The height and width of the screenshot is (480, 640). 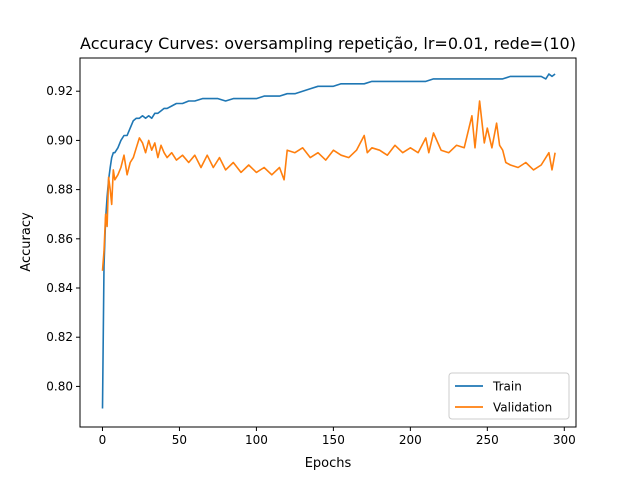 What do you see at coordinates (59, 288) in the screenshot?
I see `y-tick-label: 0.84` at bounding box center [59, 288].